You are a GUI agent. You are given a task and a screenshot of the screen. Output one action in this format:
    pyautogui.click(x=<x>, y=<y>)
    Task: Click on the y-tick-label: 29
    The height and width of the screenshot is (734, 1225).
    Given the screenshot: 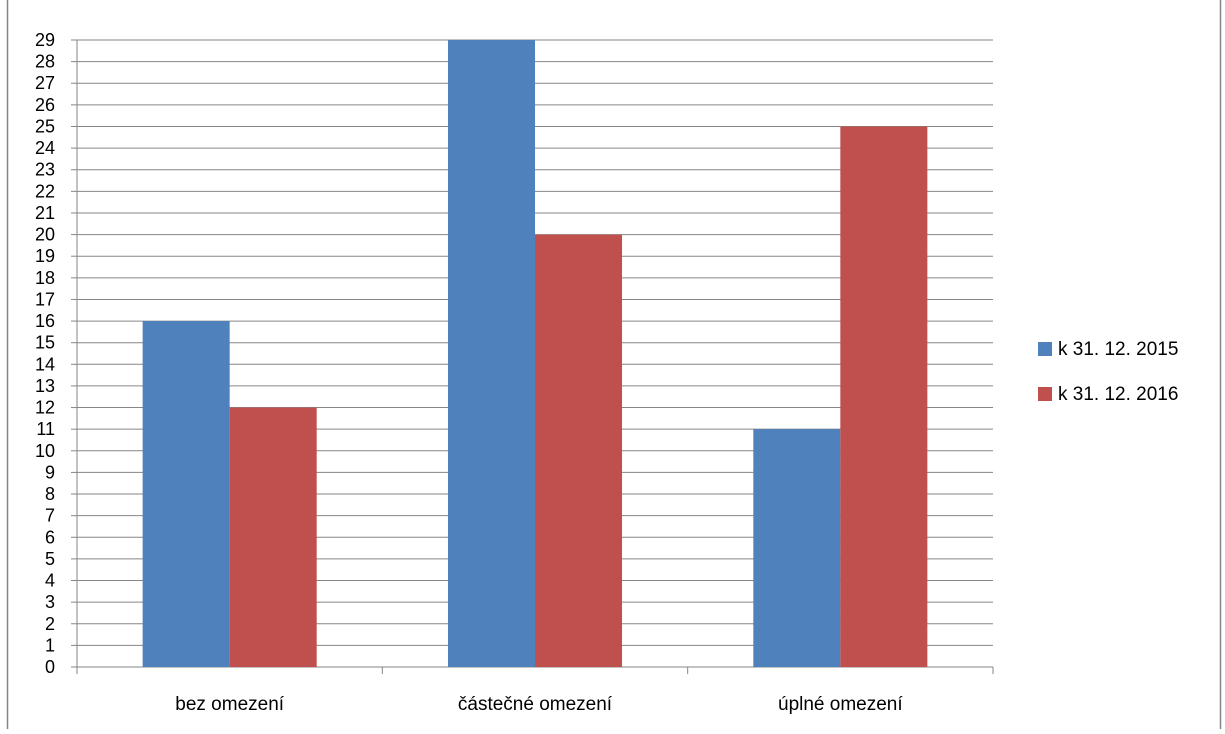 What is the action you would take?
    pyautogui.click(x=45, y=40)
    